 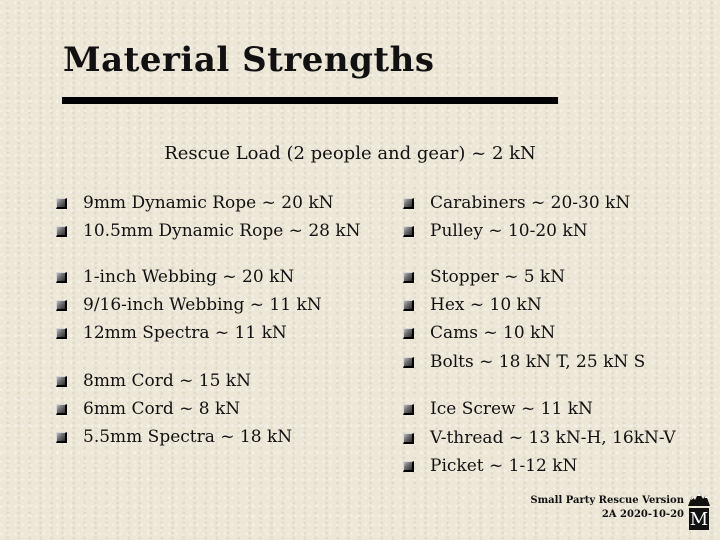 I want to click on list-item-text: Cams ~ 10 kN, so click(x=493, y=333).